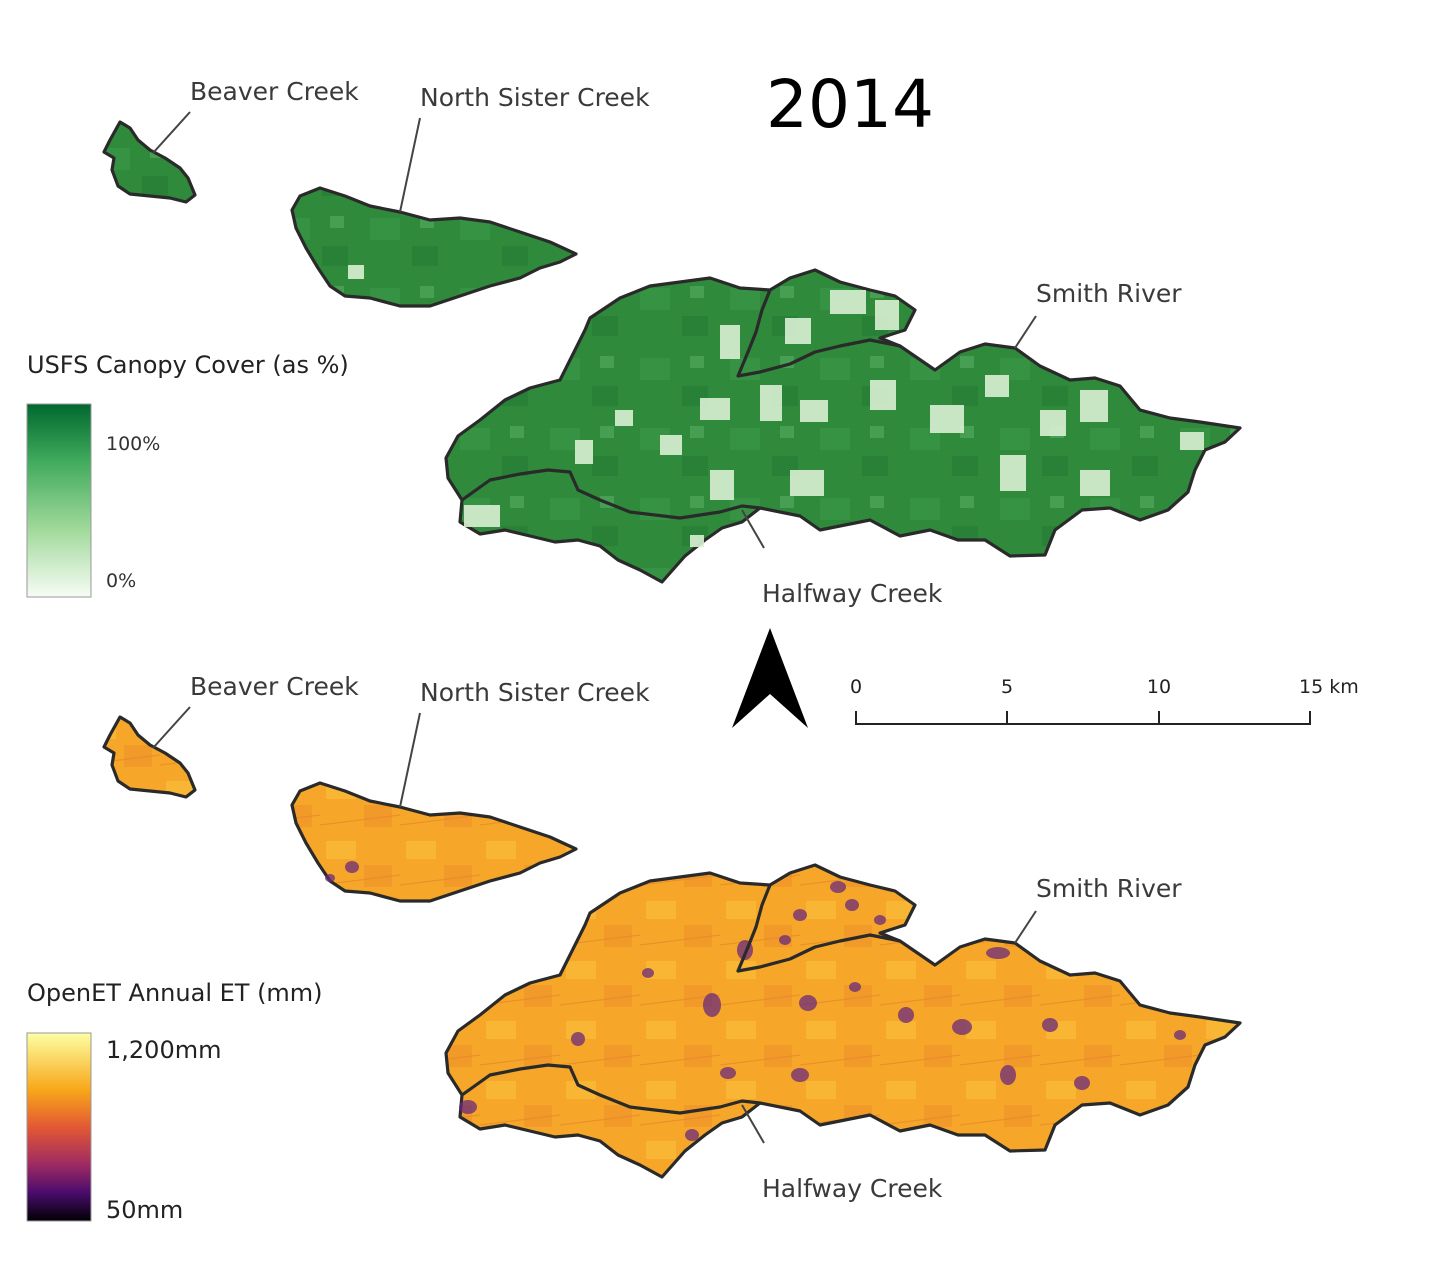 This screenshot has height=1286, width=1448. Describe the element at coordinates (753, 1124) in the screenshot. I see `et-halfway-creek-leader` at that location.